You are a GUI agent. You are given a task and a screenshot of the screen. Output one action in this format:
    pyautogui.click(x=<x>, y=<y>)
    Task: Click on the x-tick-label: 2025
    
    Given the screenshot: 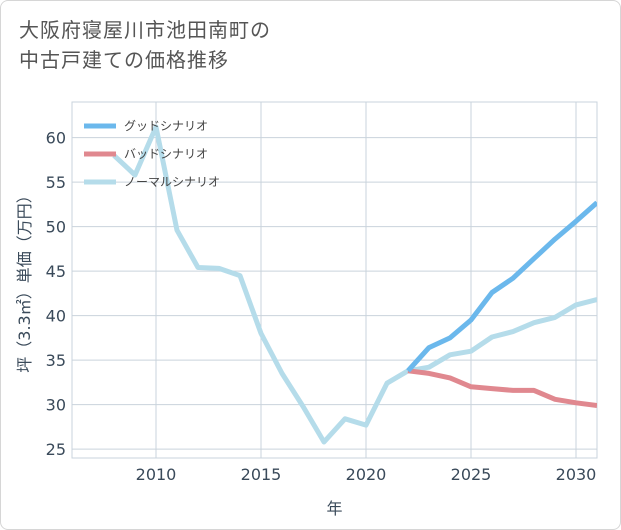 What is the action you would take?
    pyautogui.click(x=471, y=474)
    